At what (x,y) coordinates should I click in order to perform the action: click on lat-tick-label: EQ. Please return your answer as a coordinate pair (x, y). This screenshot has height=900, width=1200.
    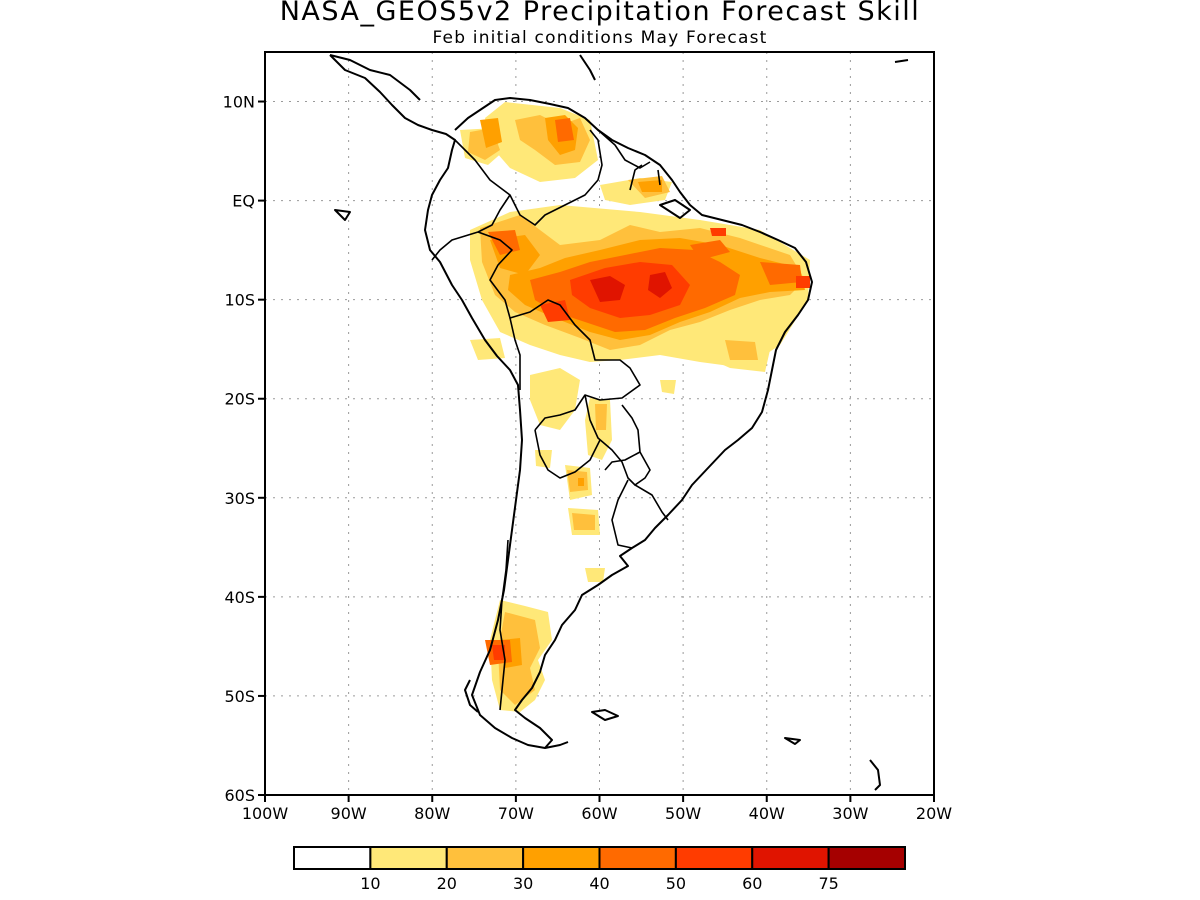
    Looking at the image, I should click on (243, 201).